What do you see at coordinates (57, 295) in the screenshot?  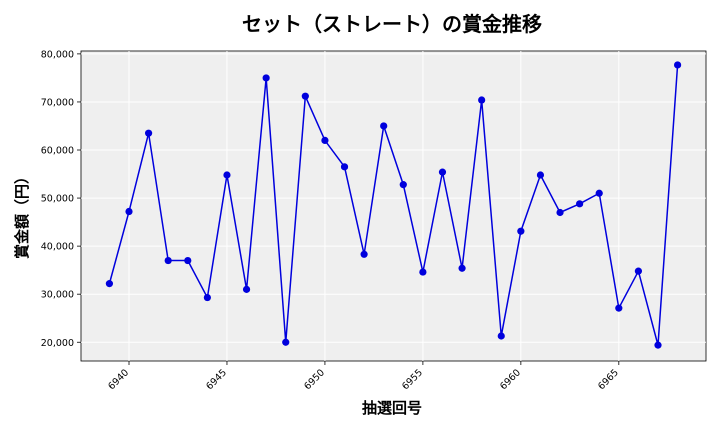 I see `y-tick-label: 30,000` at bounding box center [57, 295].